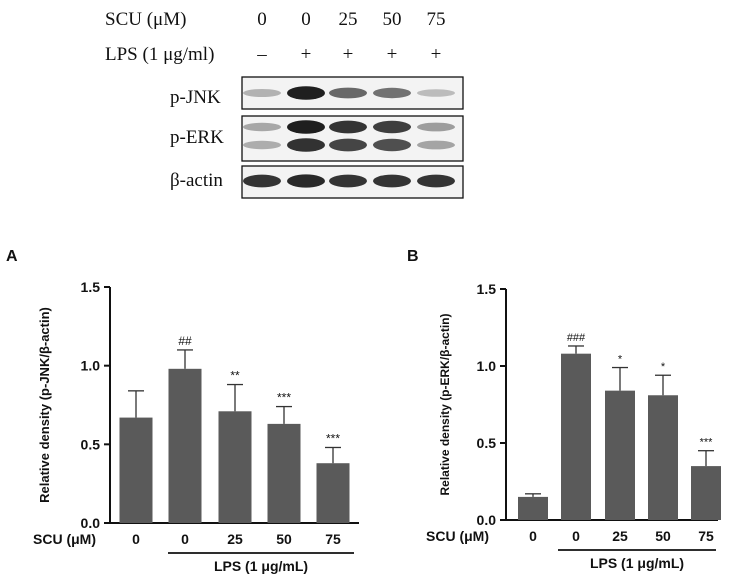 The width and height of the screenshot is (741, 584). Describe the element at coordinates (445, 404) in the screenshot. I see `y-axis-label: Relative density (p-ERK/β-actin)` at that location.